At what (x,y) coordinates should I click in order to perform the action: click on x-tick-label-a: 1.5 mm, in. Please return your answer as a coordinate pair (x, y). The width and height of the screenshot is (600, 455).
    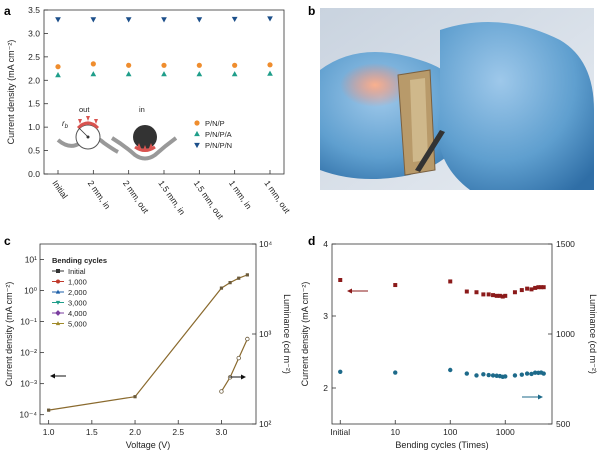
    Looking at the image, I should click on (171, 197).